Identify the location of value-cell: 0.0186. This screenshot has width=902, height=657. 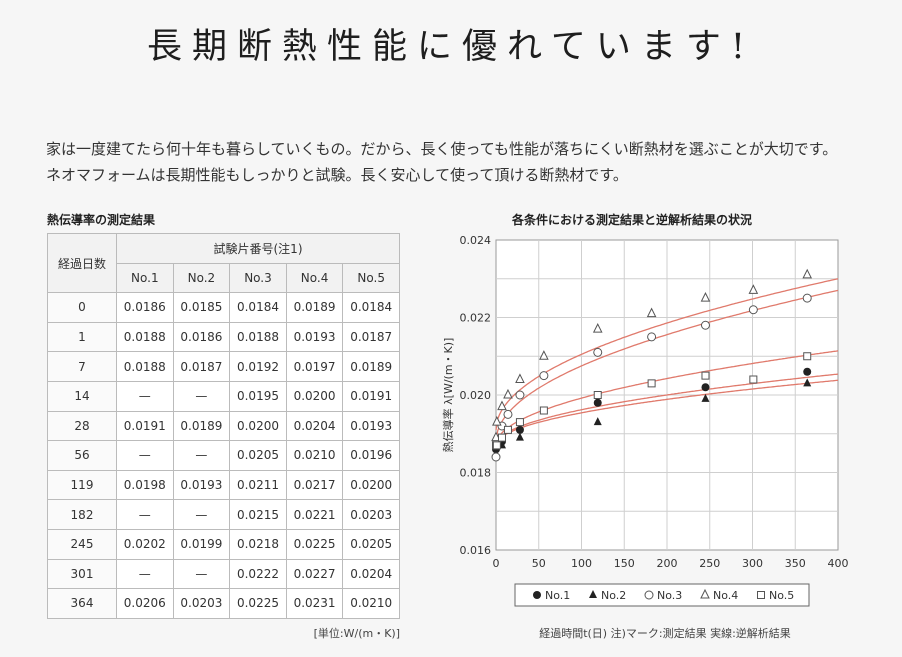
(145, 307).